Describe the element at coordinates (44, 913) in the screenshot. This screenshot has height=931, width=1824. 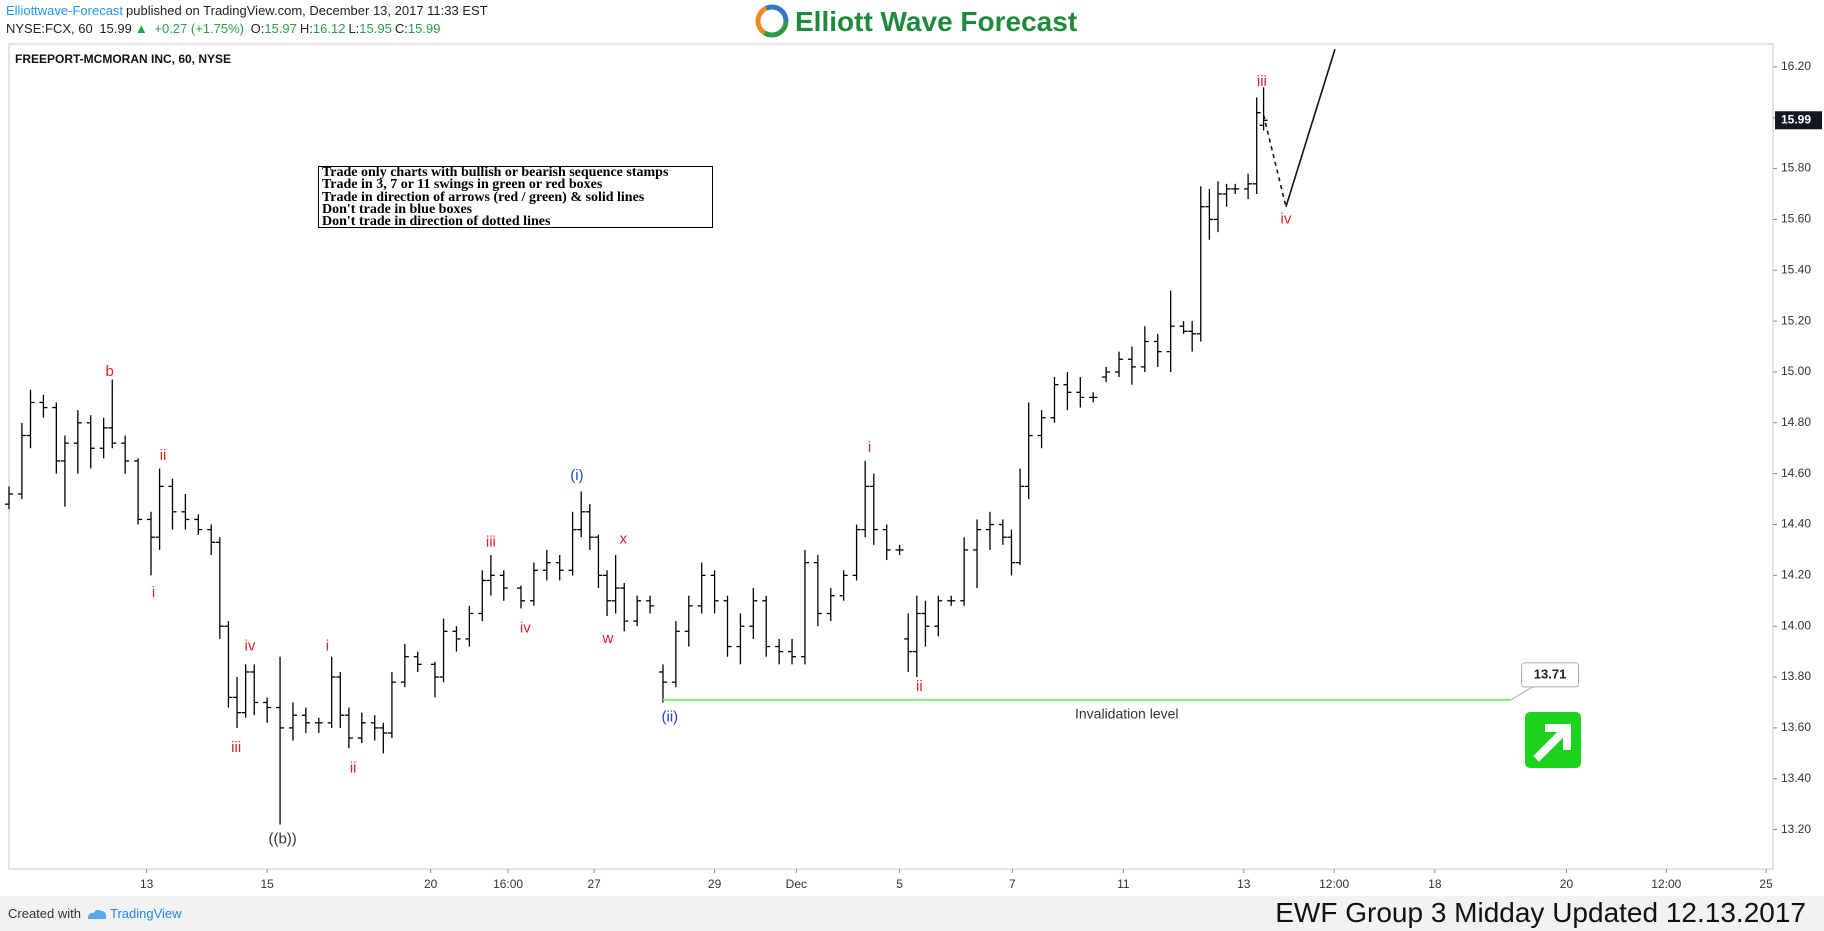
I see `created-with: Created with` at that location.